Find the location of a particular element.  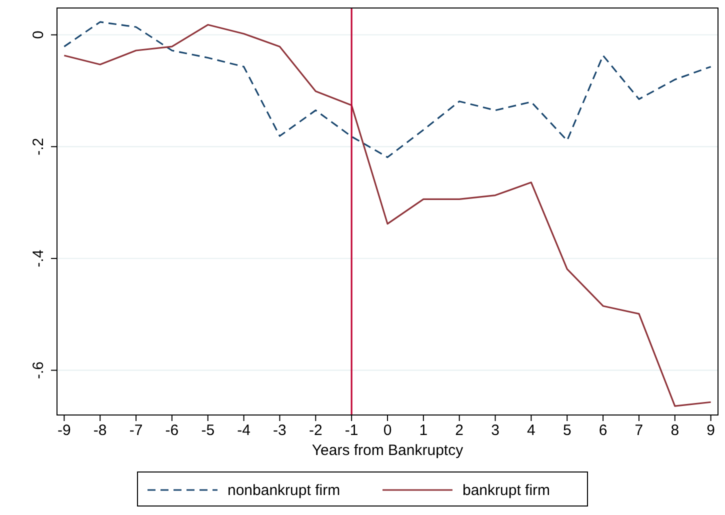

x-tick-label: 2 is located at coordinates (459, 430).